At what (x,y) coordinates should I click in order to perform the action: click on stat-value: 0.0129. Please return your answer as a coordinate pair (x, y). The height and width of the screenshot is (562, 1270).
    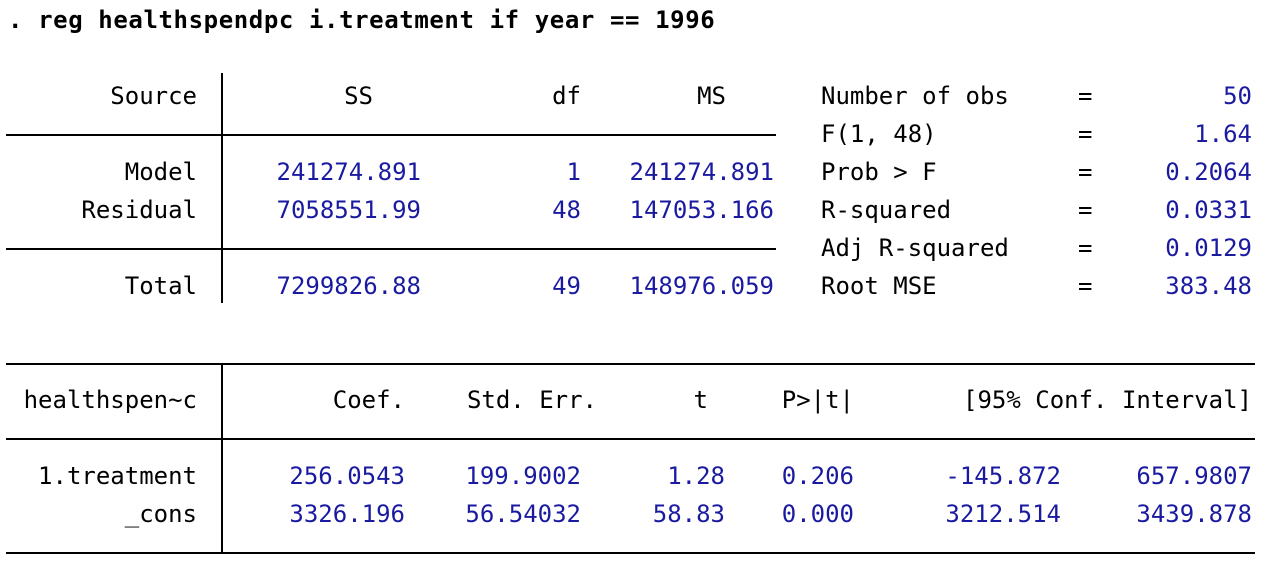
    Looking at the image, I should click on (1208, 248).